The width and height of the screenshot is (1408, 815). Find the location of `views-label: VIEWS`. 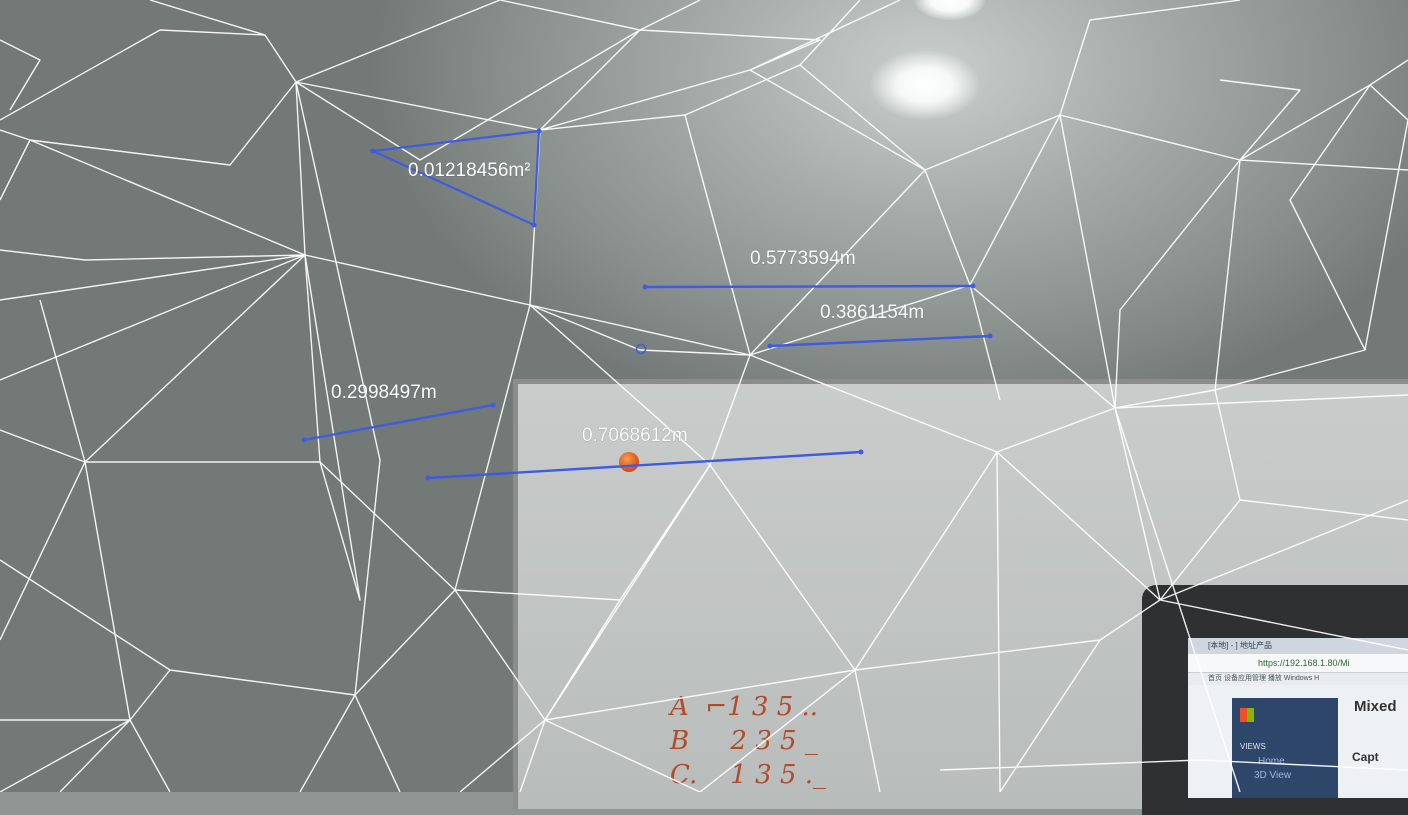

views-label: VIEWS is located at coordinates (1253, 746).